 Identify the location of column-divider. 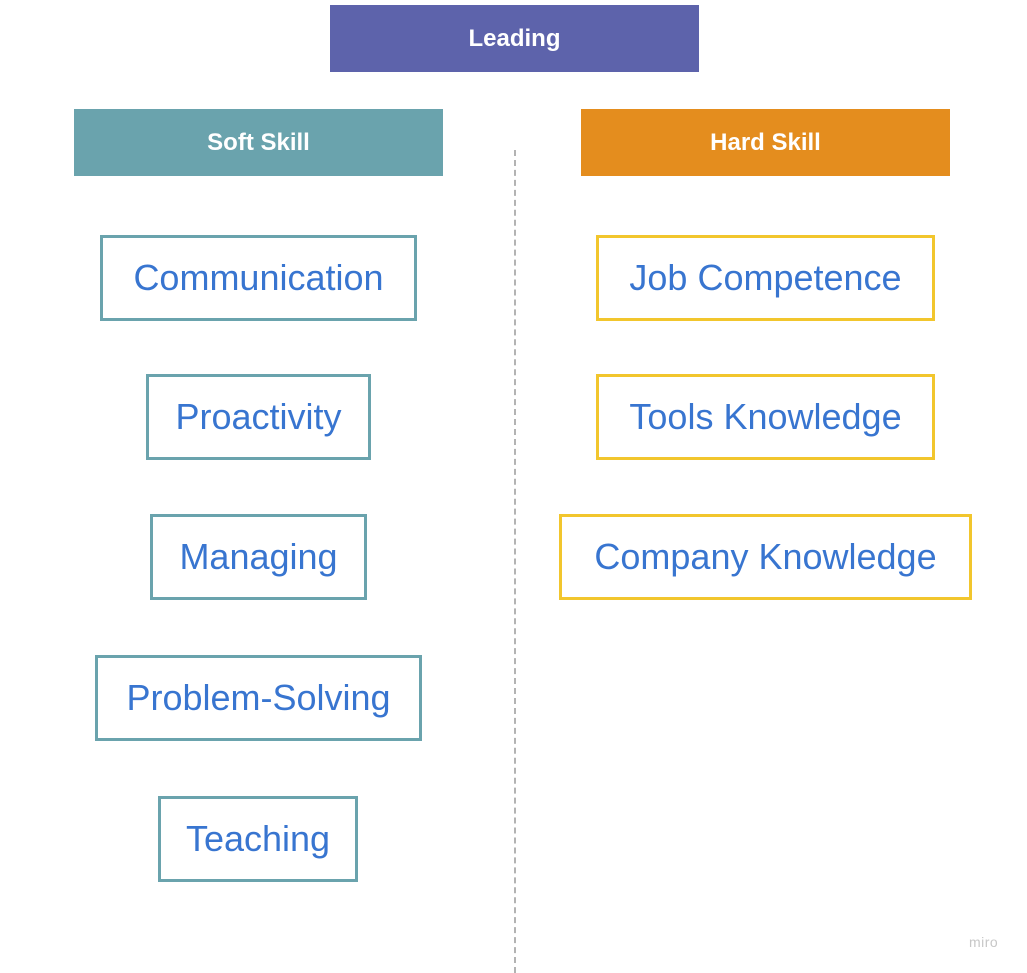
(515, 561).